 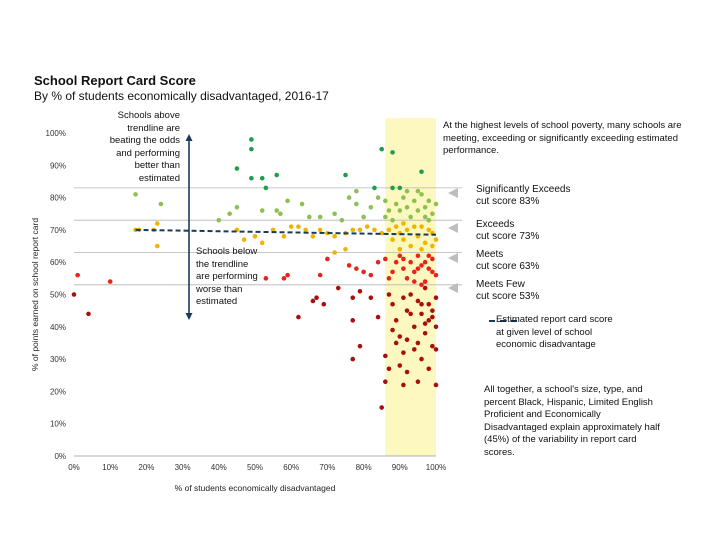 I want to click on x-tick-label: 60%, so click(x=291, y=467).